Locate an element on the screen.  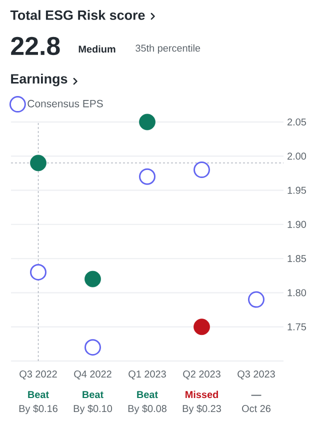
text: By $0.16 is located at coordinates (38, 409).